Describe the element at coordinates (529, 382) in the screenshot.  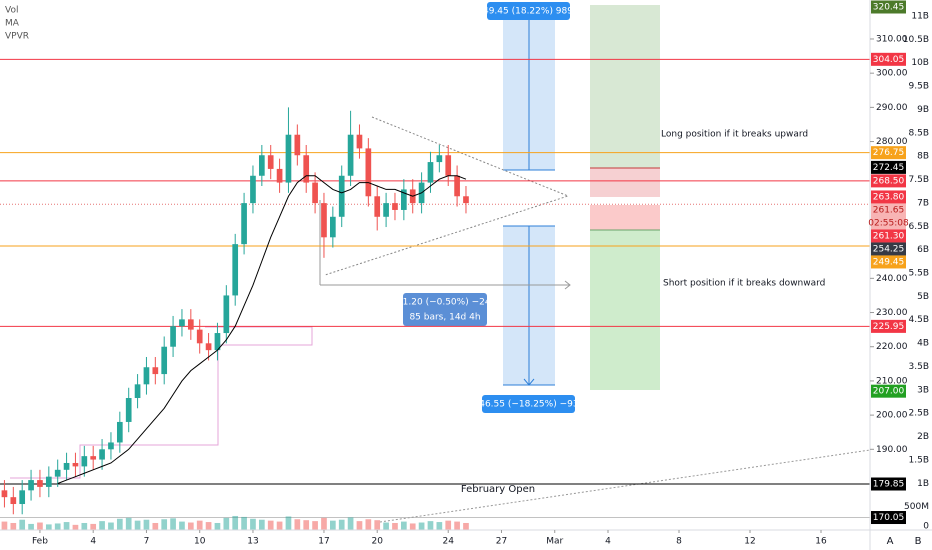
I see `arrow-head` at that location.